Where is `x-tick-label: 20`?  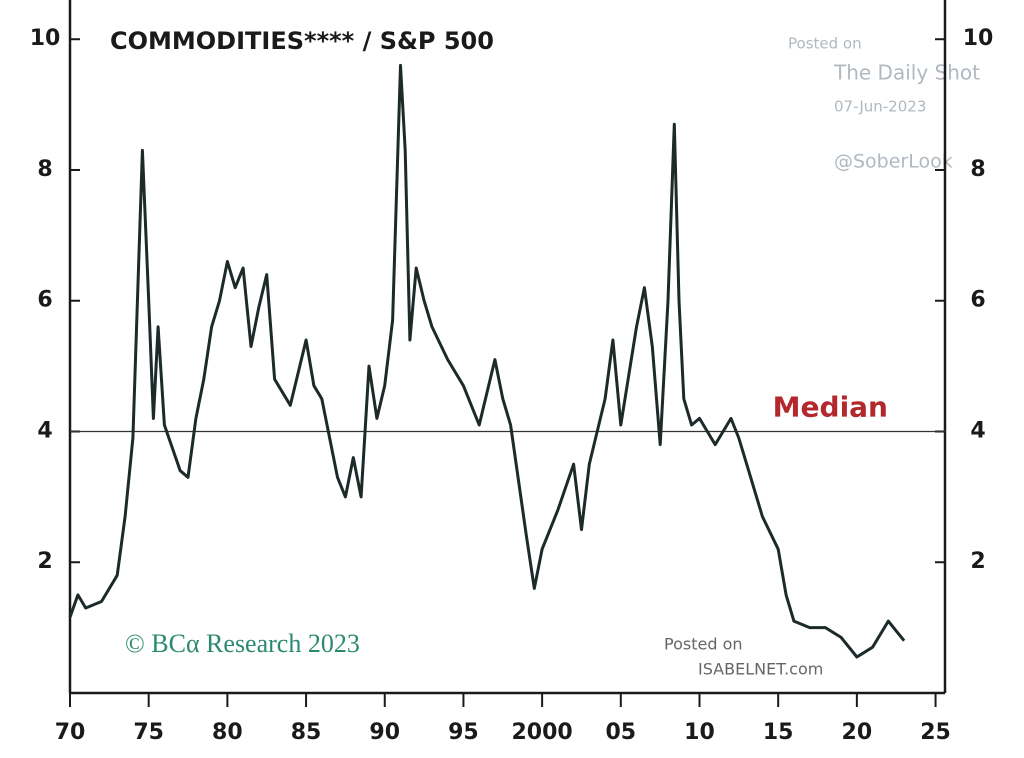
x-tick-label: 20 is located at coordinates (857, 732).